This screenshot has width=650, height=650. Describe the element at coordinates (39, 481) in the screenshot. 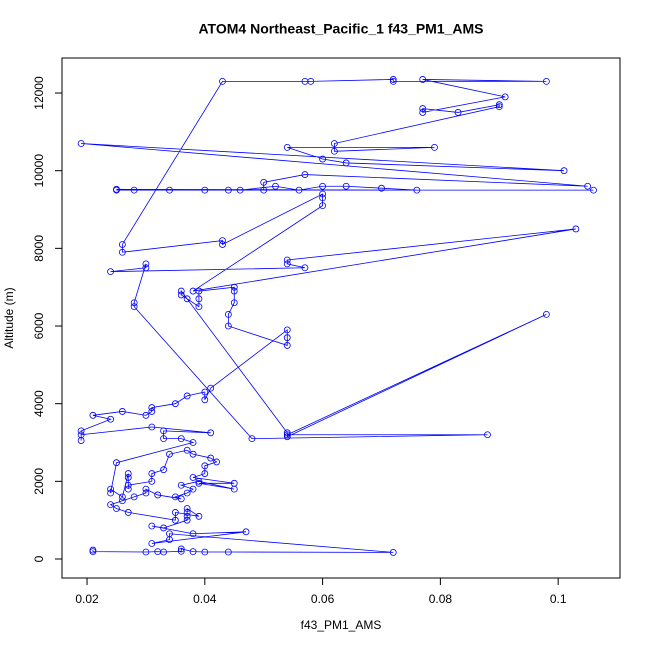

I see `y-tick-label: 2000` at that location.